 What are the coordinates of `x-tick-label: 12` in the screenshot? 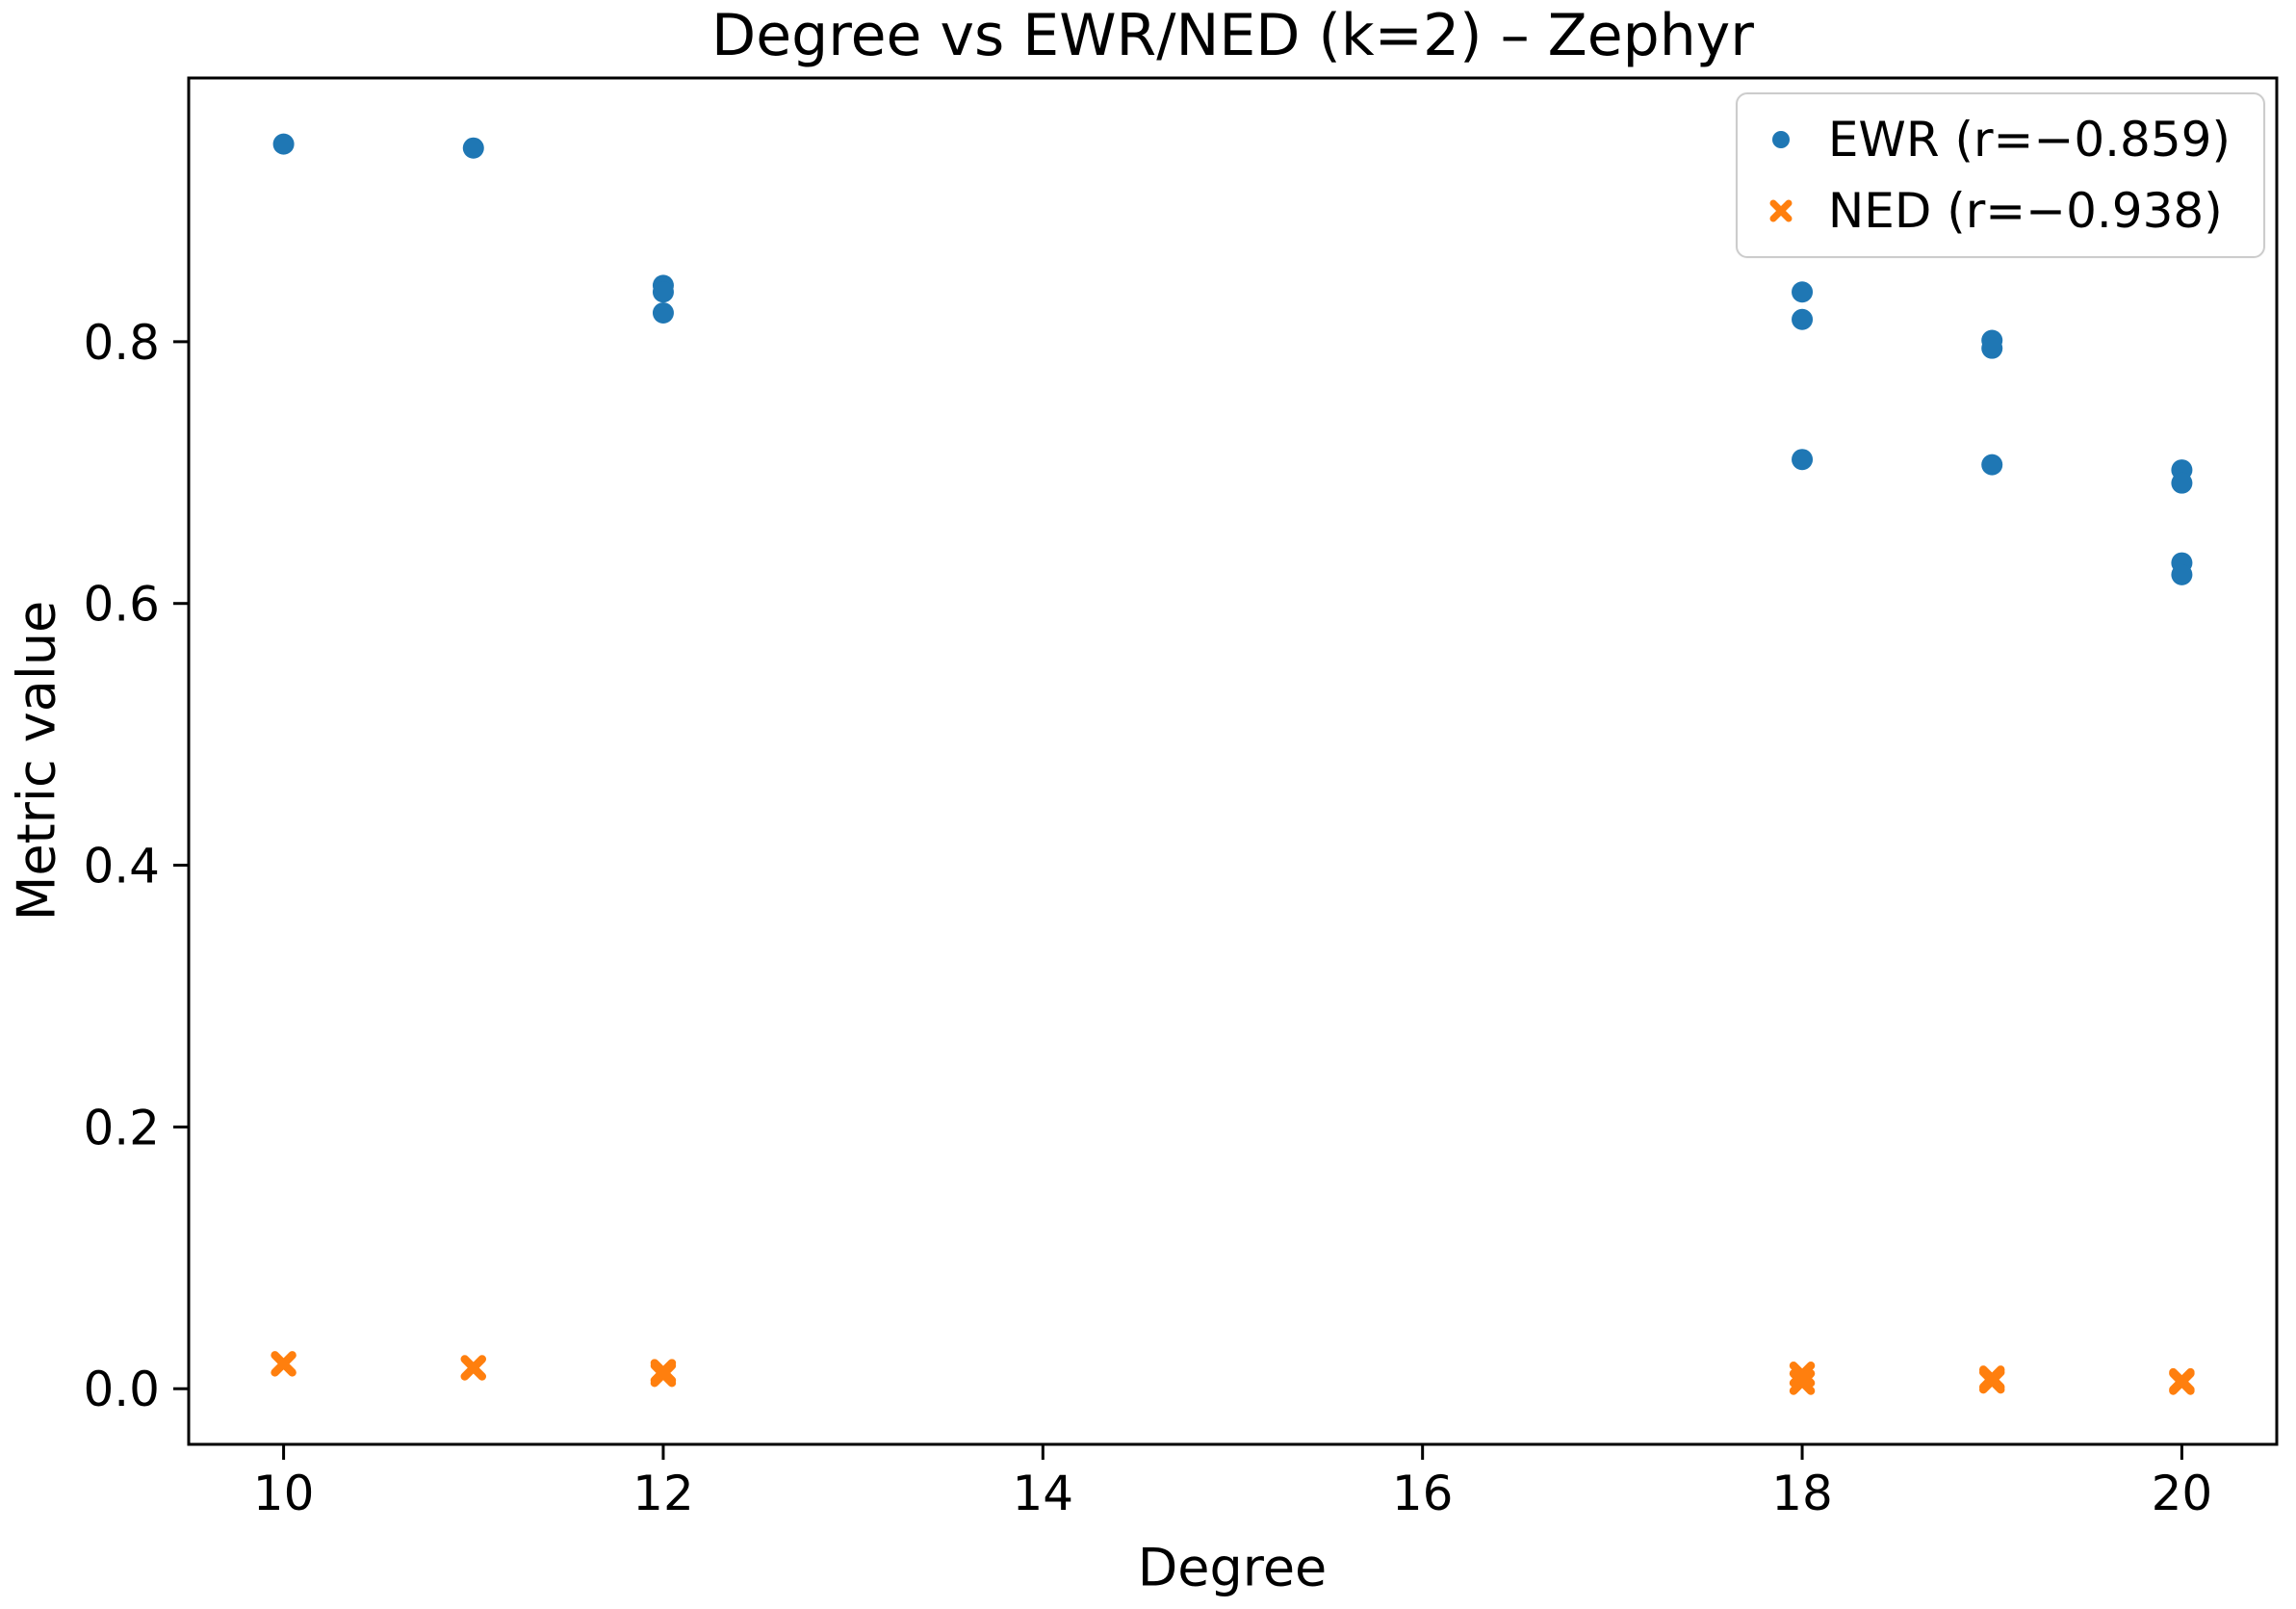 It's located at (663, 1493).